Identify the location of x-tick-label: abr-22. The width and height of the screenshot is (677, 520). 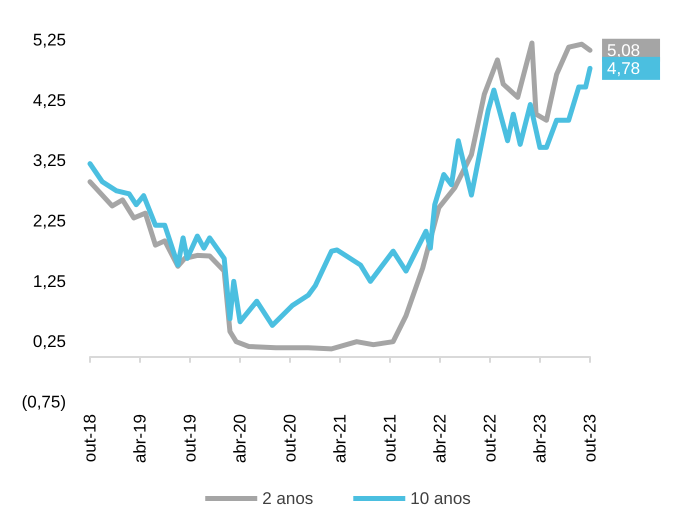
(440, 439).